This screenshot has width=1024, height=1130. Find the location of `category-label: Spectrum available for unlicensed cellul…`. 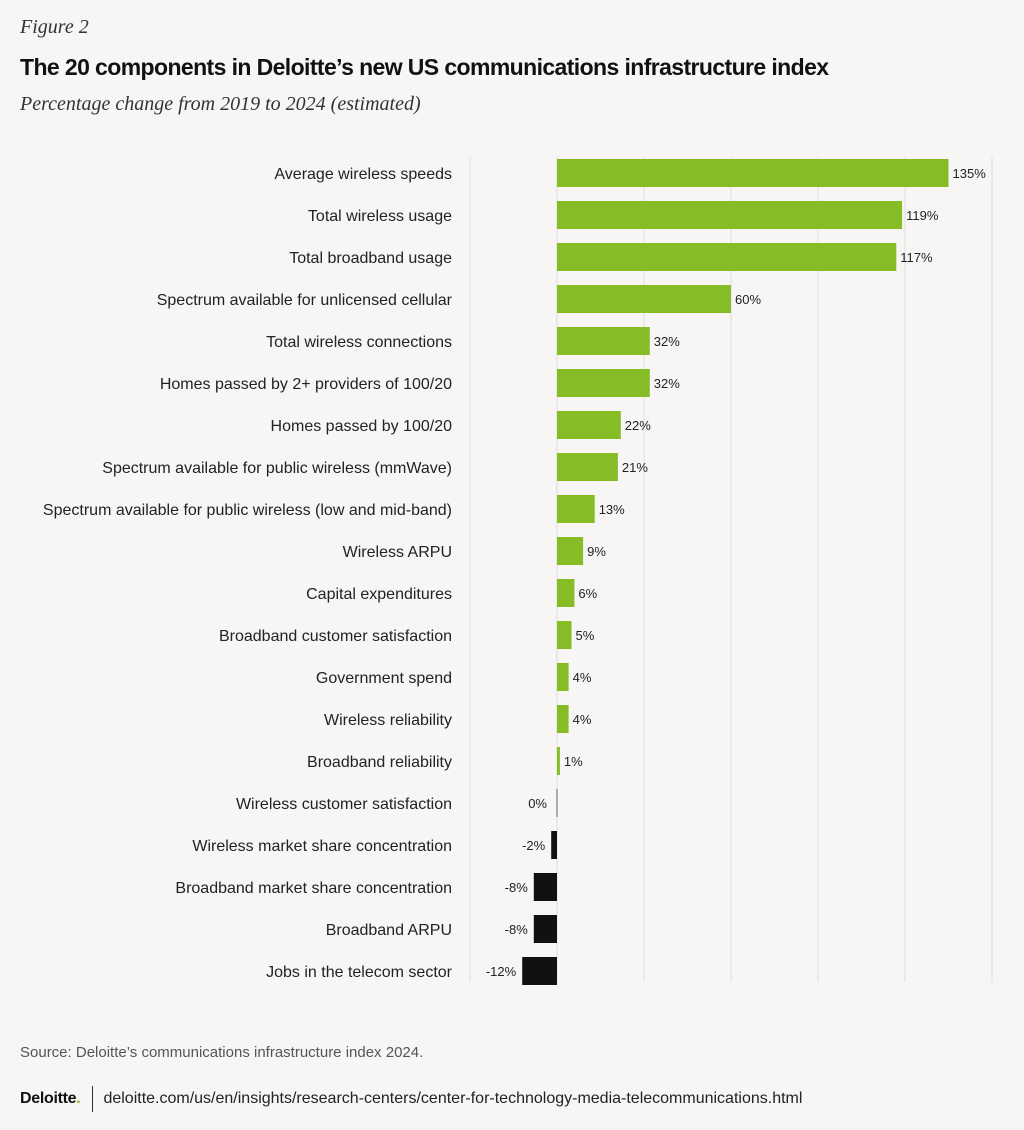

category-label: Spectrum available for unlicensed cellul… is located at coordinates (305, 300).